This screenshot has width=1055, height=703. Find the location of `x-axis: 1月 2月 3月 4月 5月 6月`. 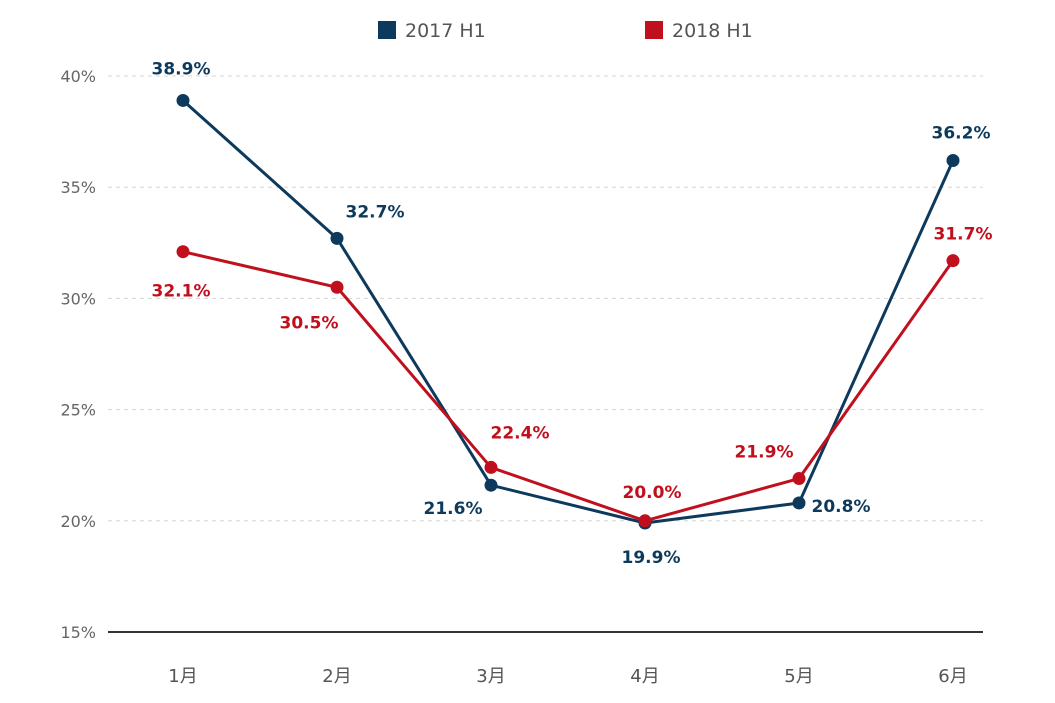

x-axis: 1月 2月 3月 4月 5月 6月 is located at coordinates (545, 659).